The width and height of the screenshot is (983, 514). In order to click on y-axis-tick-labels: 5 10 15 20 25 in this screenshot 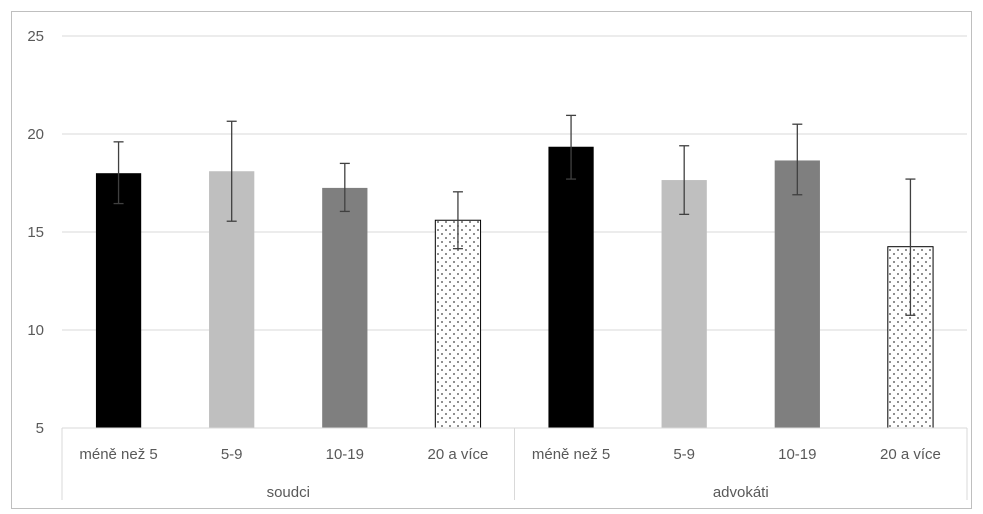, I will do `click(35, 232)`.